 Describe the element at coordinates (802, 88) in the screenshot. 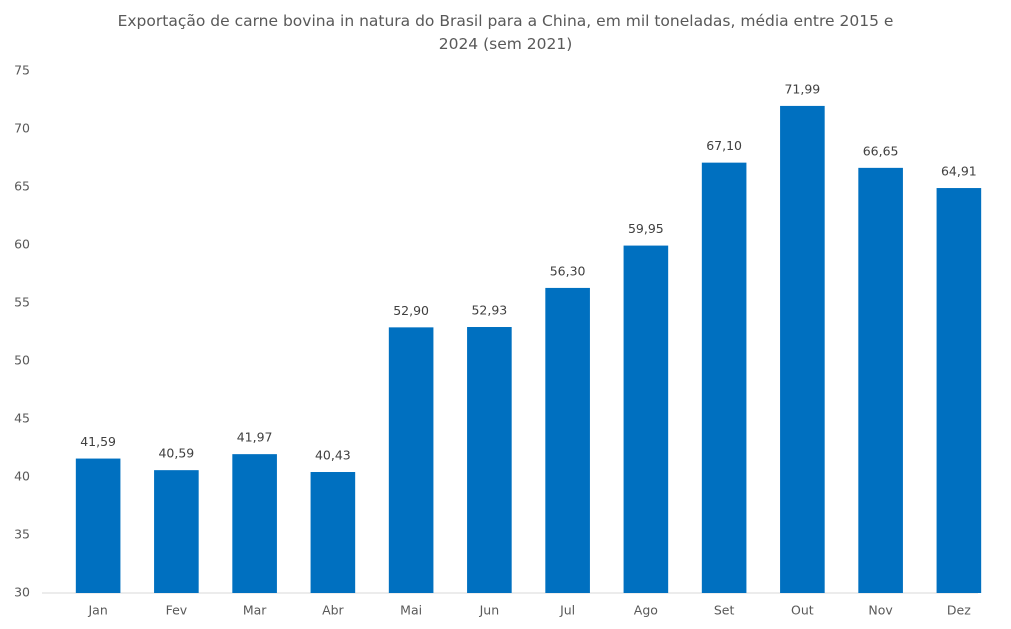

I see `value-label: 71,99` at that location.